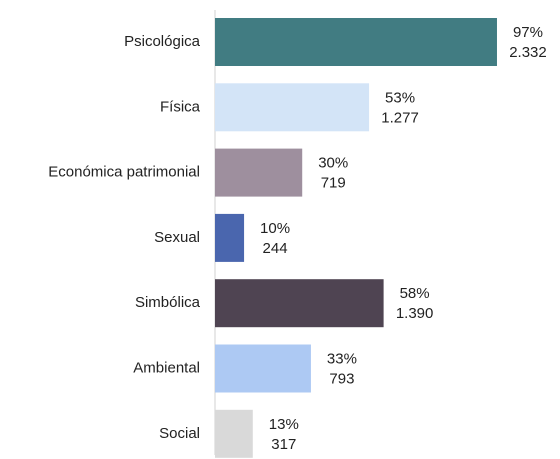  Describe the element at coordinates (415, 293) in the screenshot. I see `value-label: 58%` at that location.